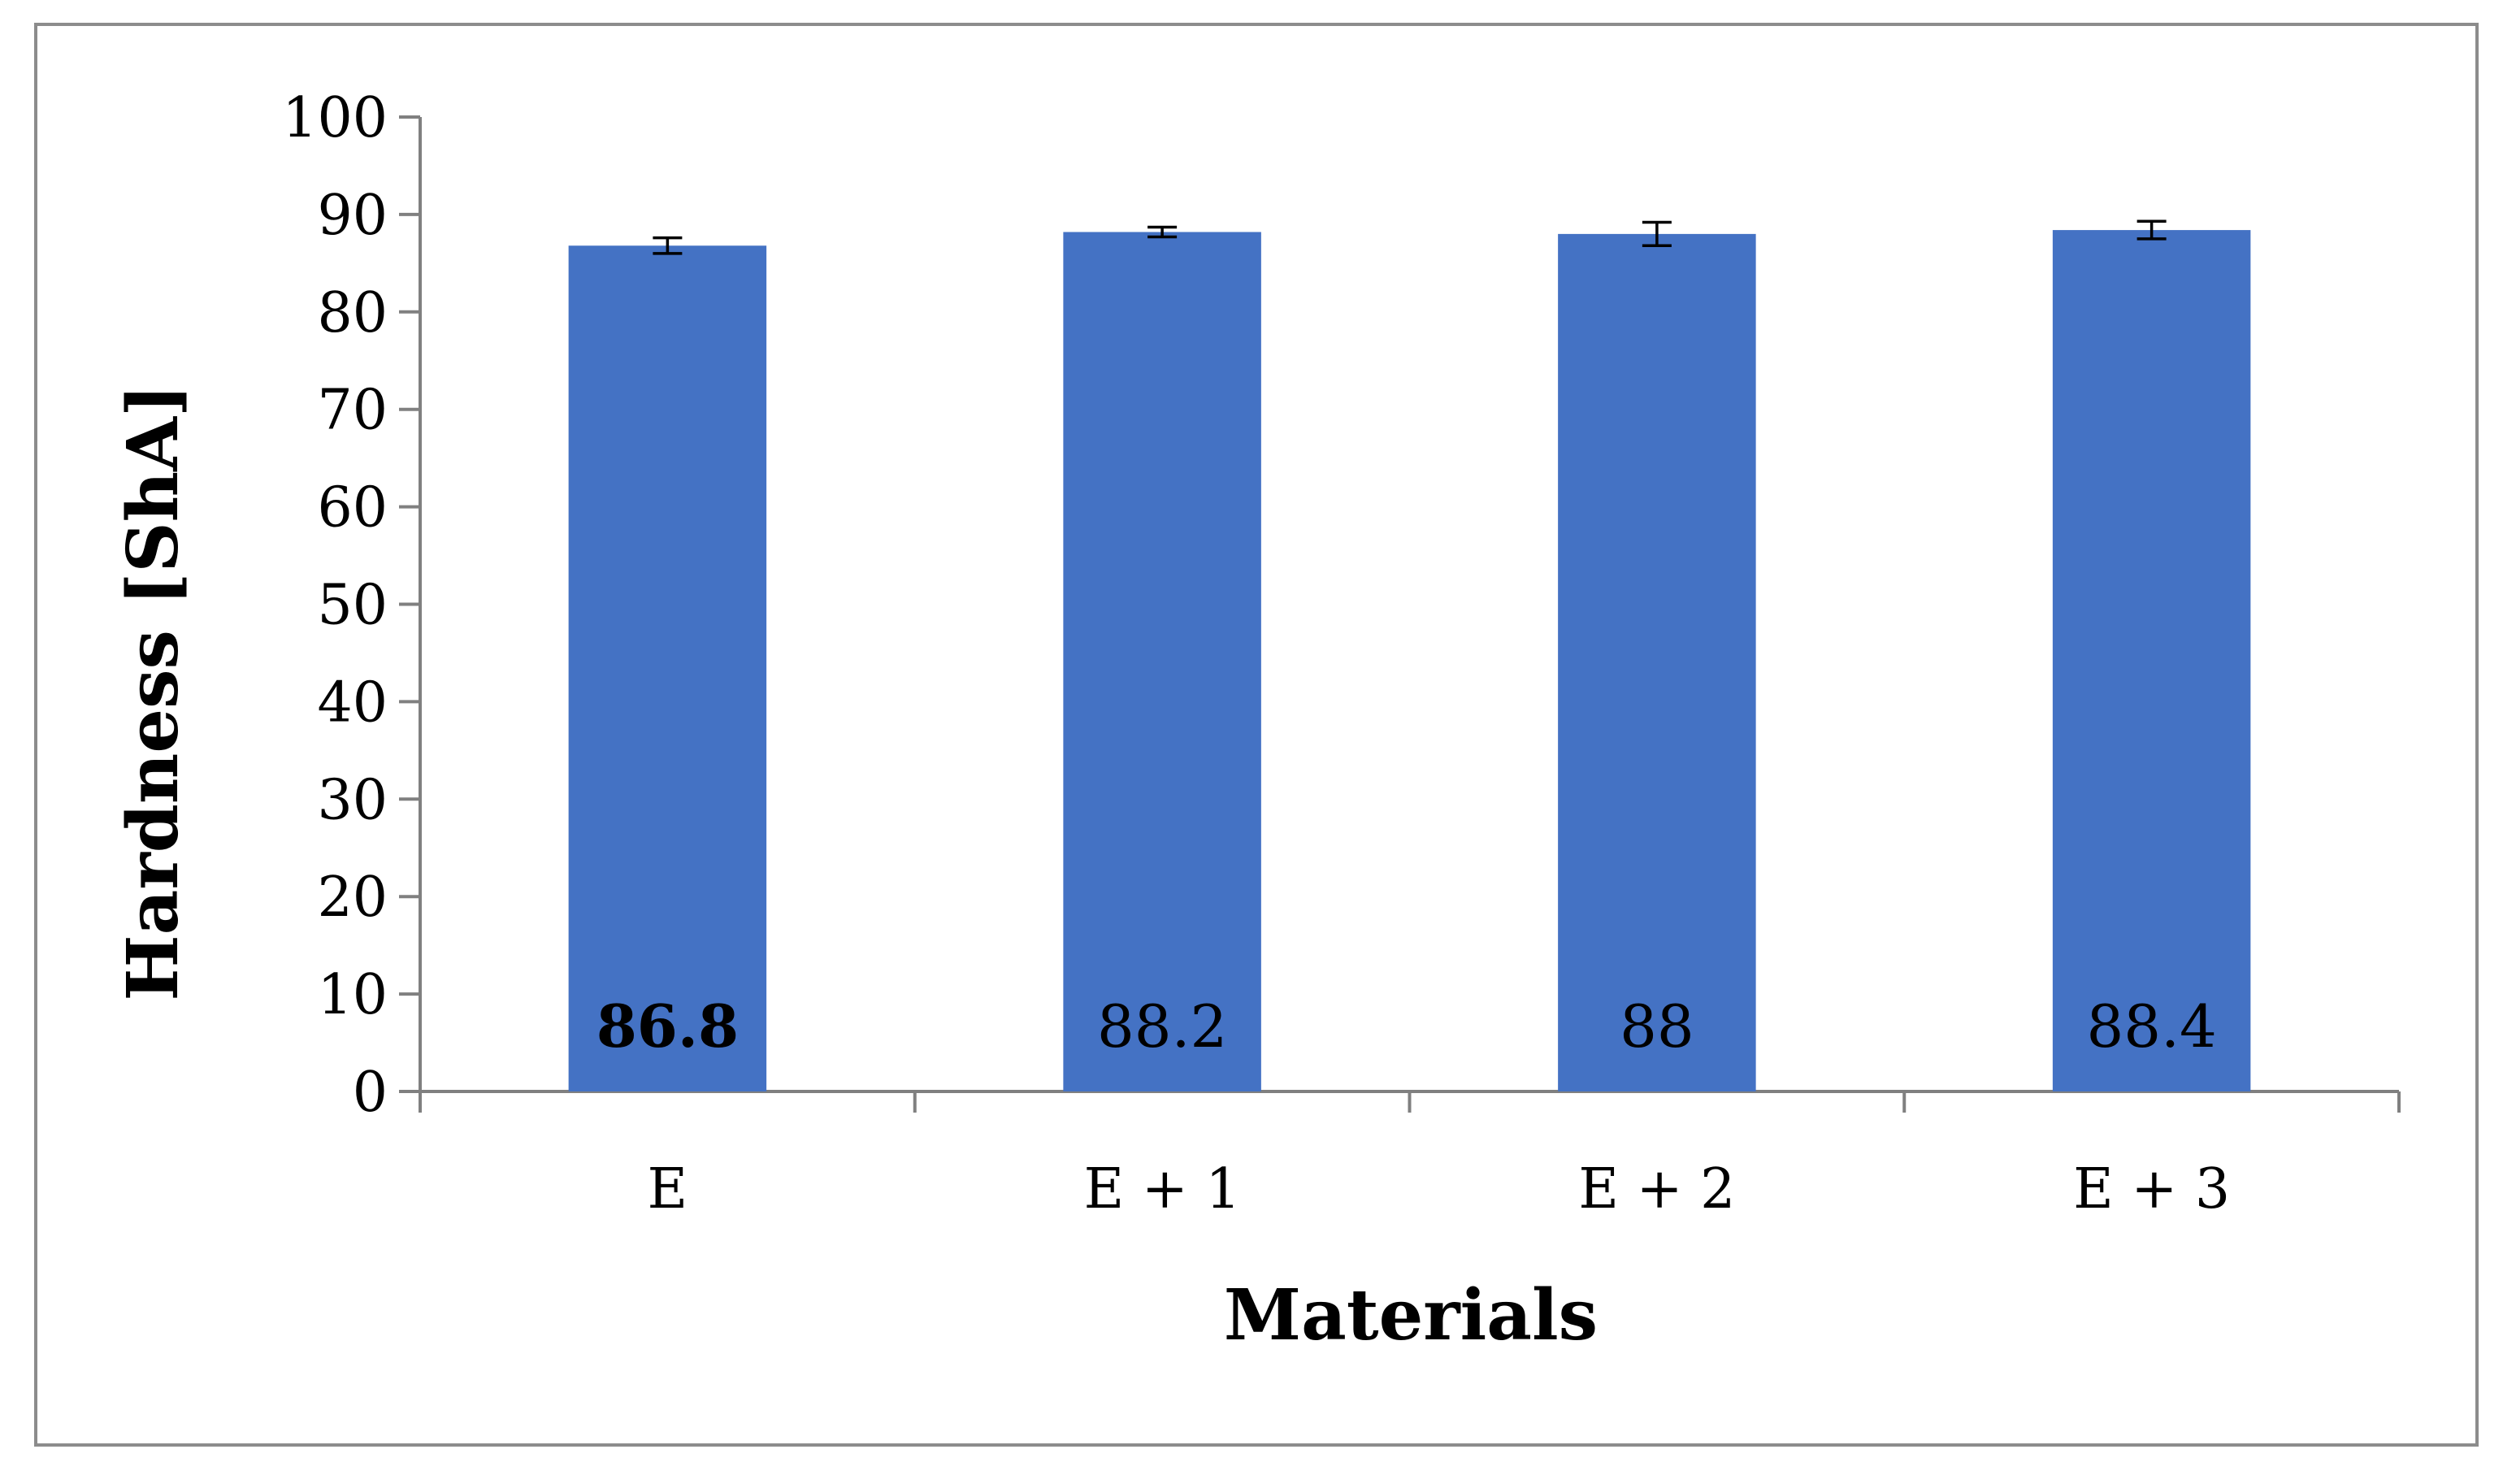  What do you see at coordinates (1411, 1315) in the screenshot?
I see `x-axis-title: Materials` at bounding box center [1411, 1315].